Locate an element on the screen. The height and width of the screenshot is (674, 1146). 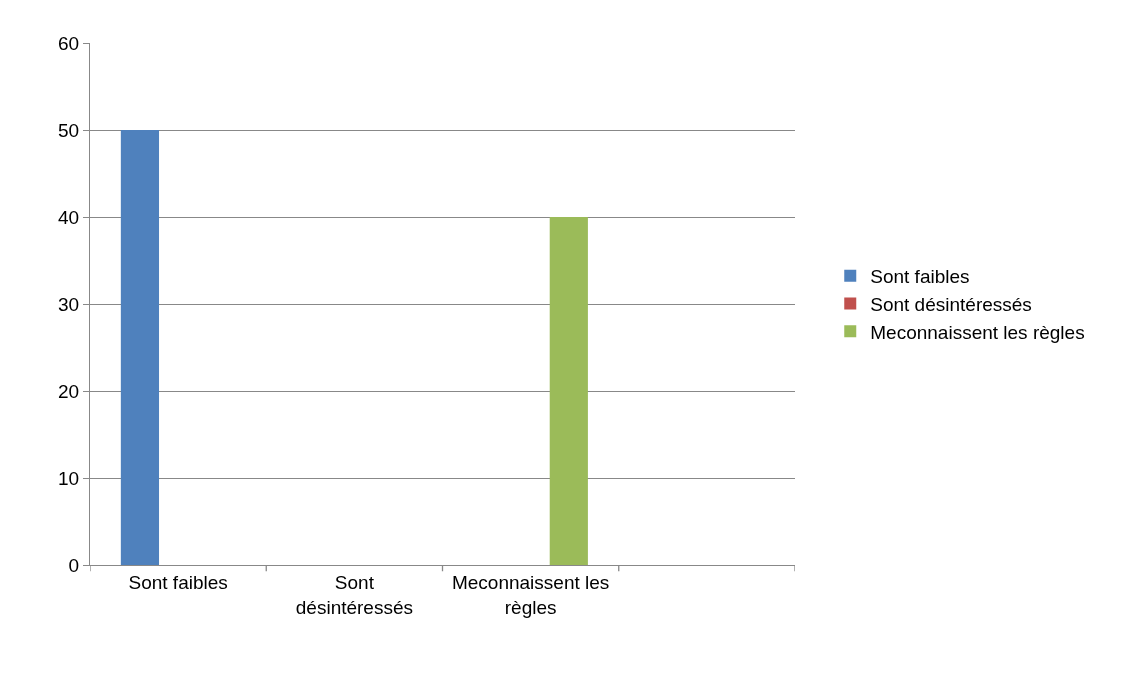
x-tick-label: Sont désintéressés is located at coordinates (354, 594).